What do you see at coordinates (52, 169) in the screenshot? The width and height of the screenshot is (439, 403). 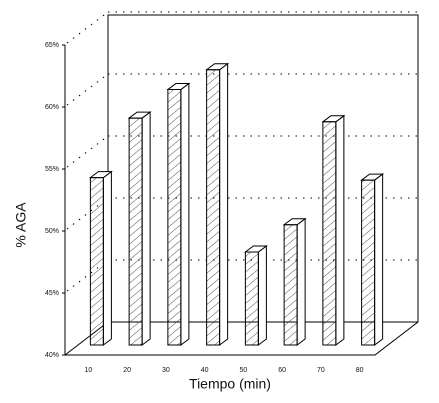 I see `y-tick-label: 55%` at bounding box center [52, 169].